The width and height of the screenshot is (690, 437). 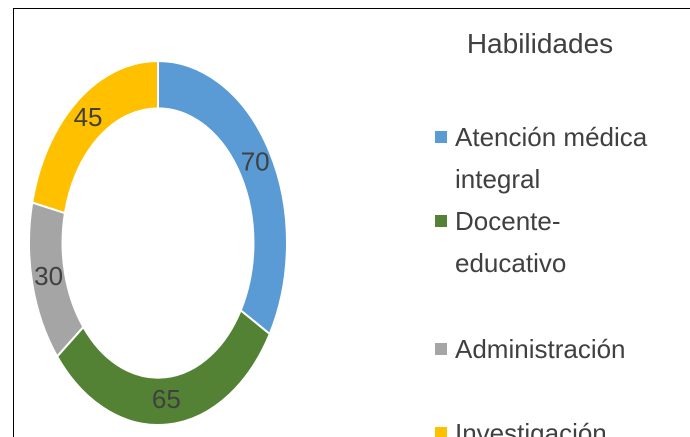 What do you see at coordinates (48, 276) in the screenshot?
I see `data-label: 30` at bounding box center [48, 276].